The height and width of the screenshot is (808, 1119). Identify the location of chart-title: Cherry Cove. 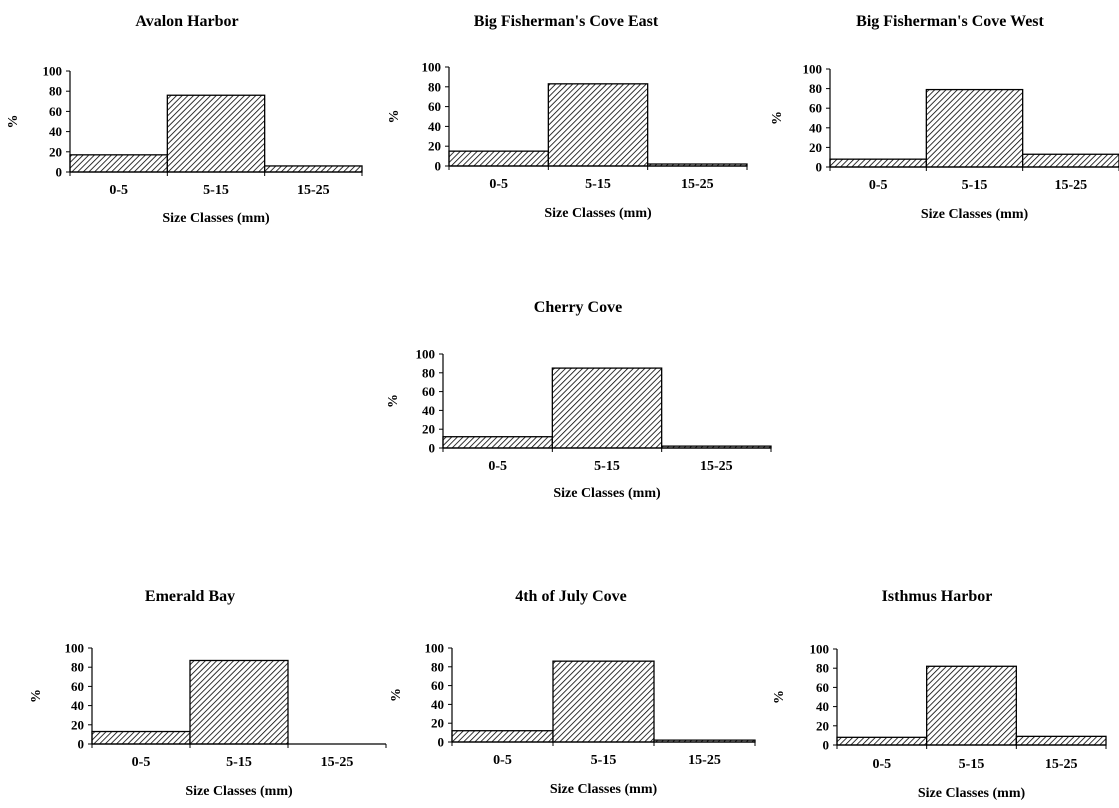
(578, 307).